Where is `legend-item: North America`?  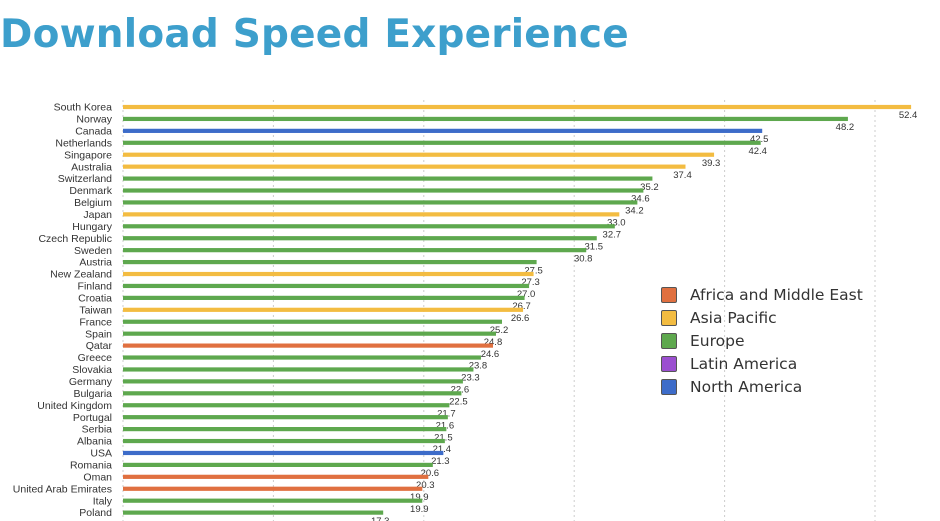
legend-item: North America is located at coordinates (762, 386).